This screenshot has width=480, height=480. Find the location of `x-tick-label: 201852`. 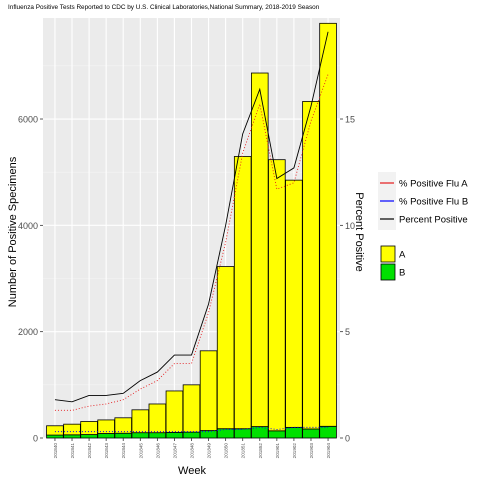

x-tick-label: 201852 is located at coordinates (260, 451).